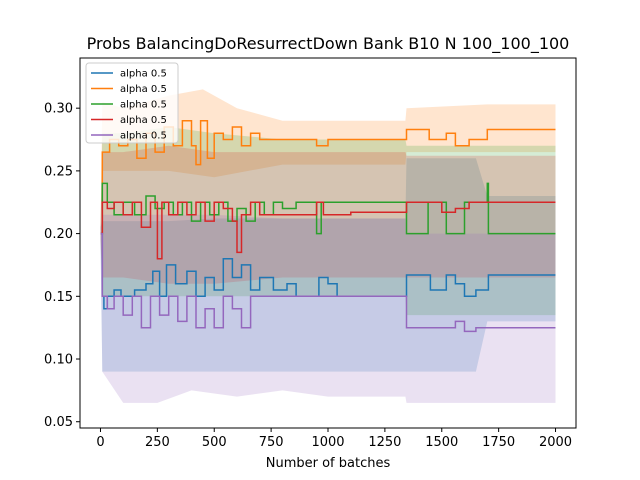  I want to click on x-tick-label: 250, so click(157, 442).